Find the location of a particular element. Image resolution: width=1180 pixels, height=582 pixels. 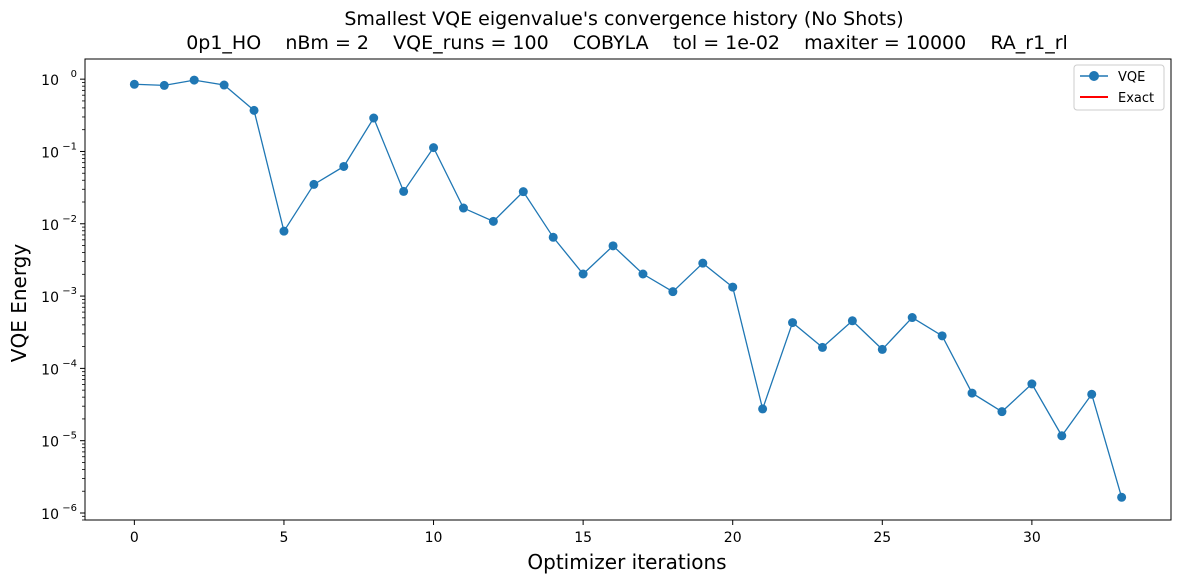

x-tick-label: 30 is located at coordinates (1032, 538).